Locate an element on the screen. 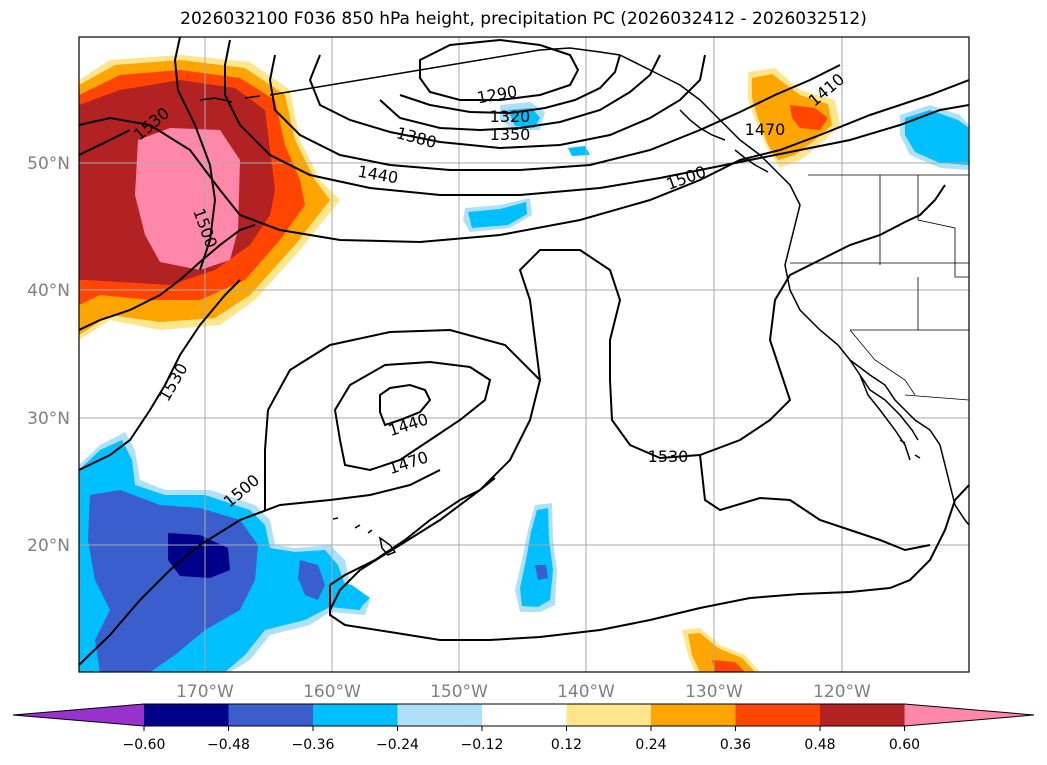  positive-anomaly-south is located at coordinates (721, 650).